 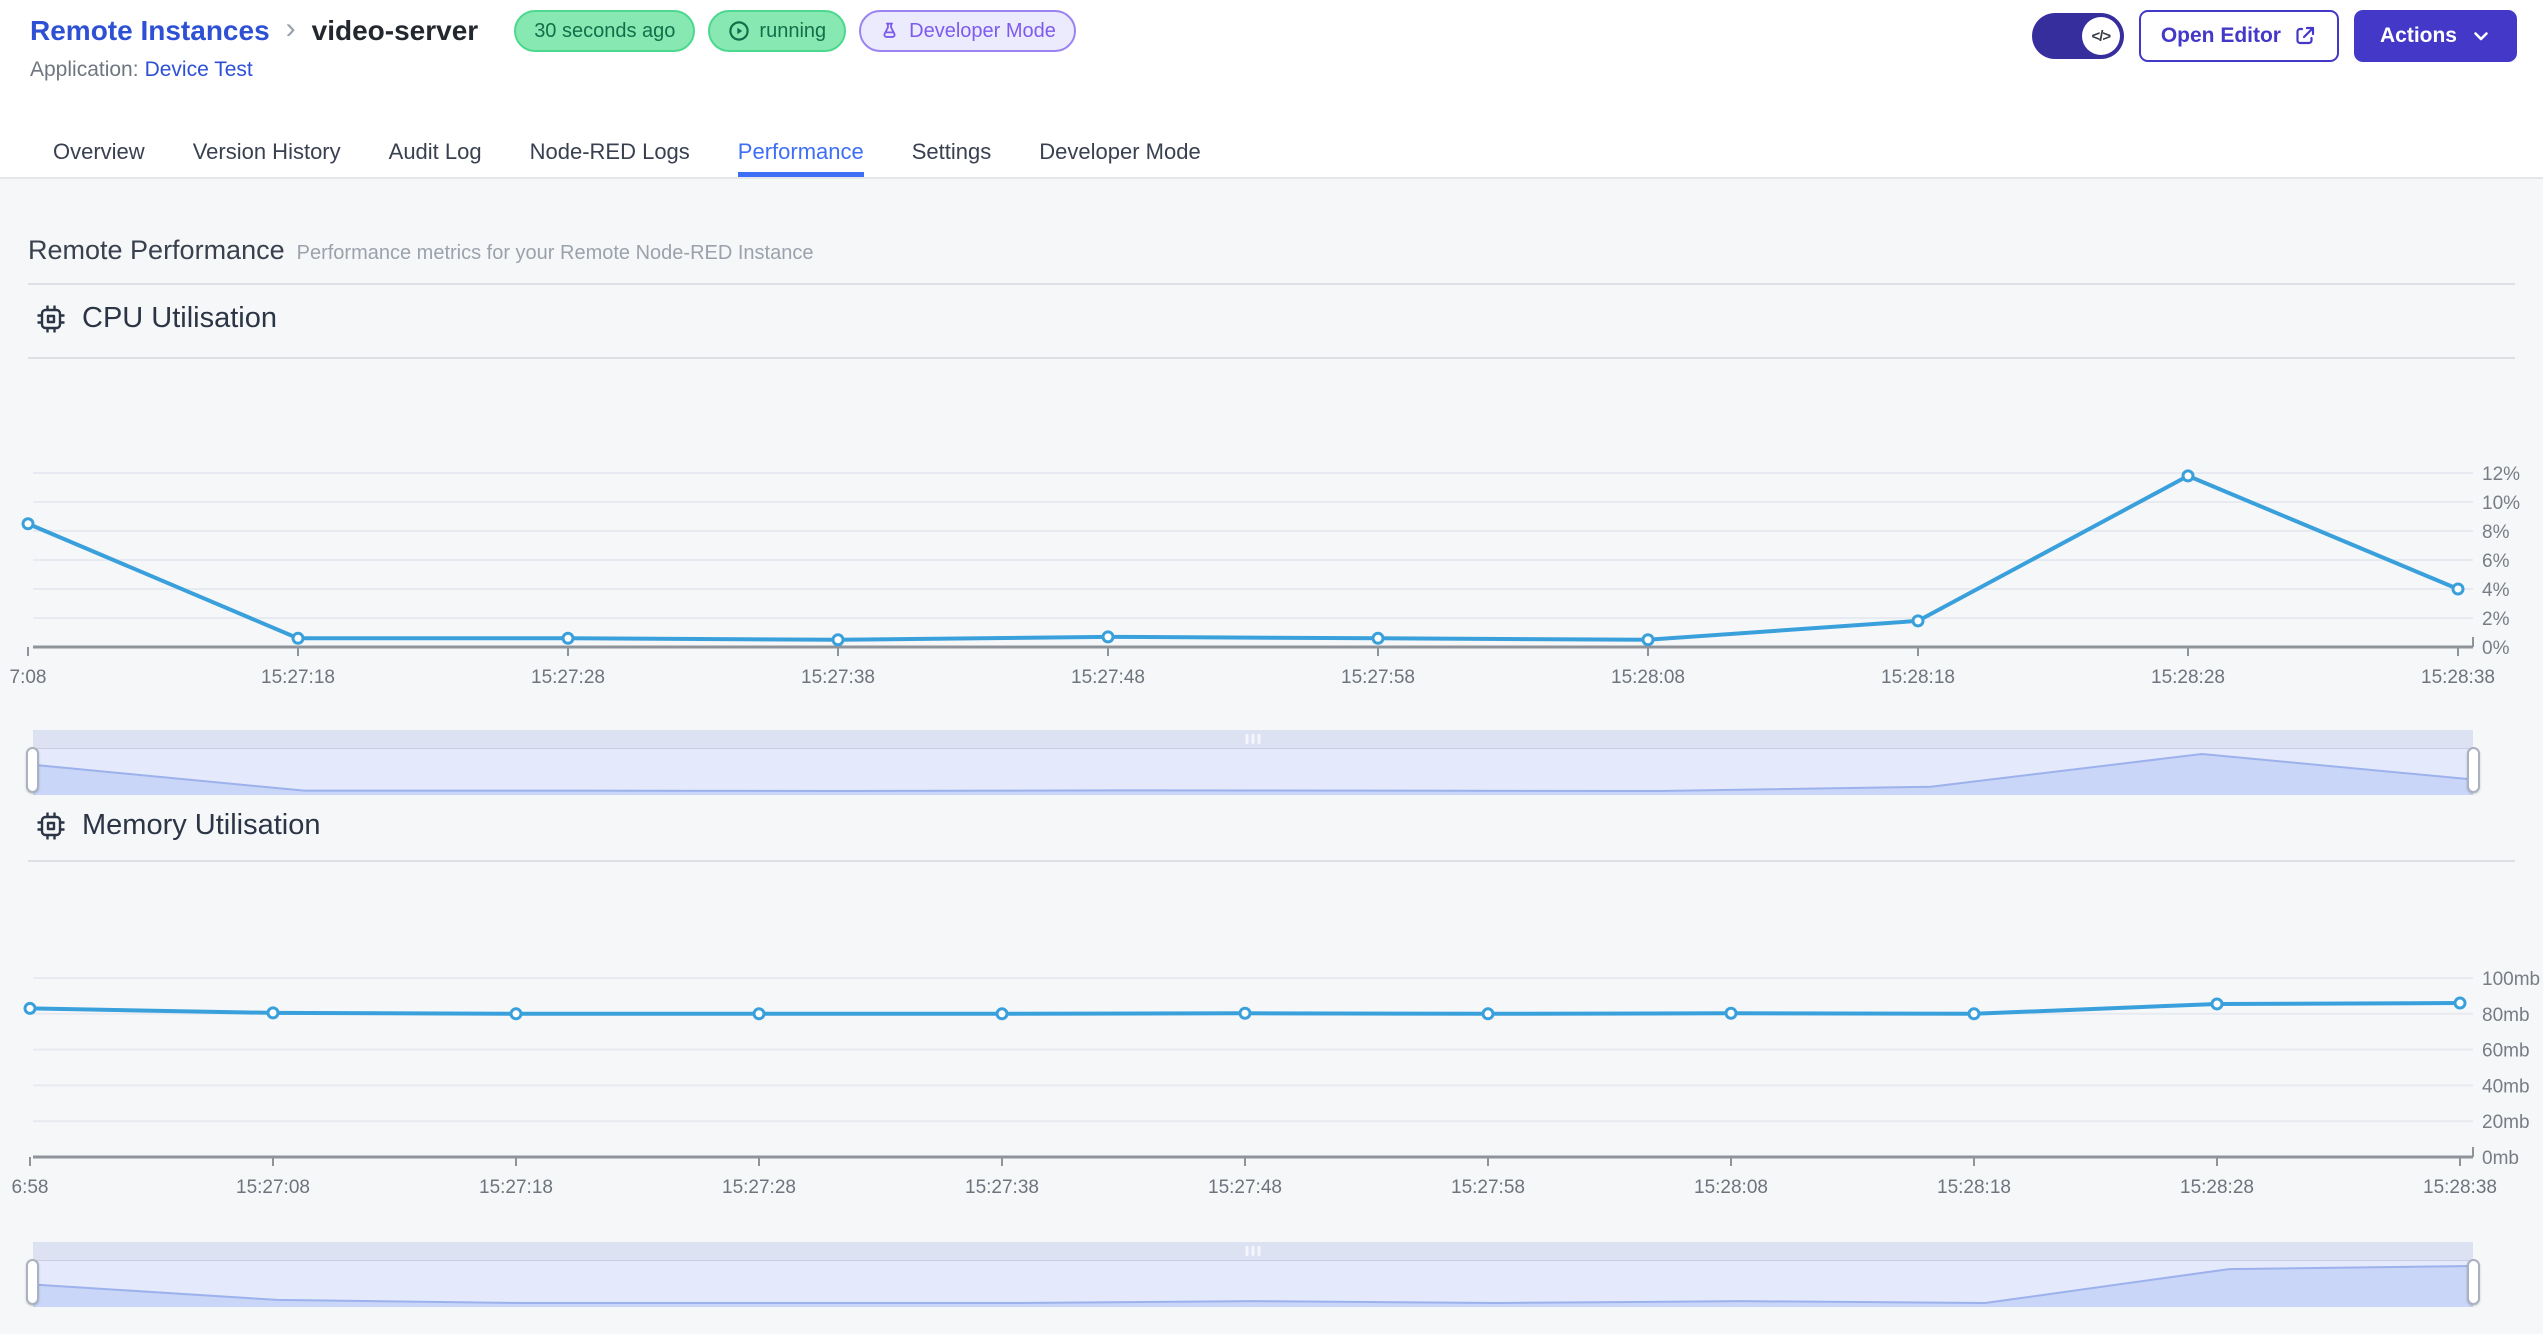 What do you see at coordinates (2473, 1282) in the screenshot?
I see `memory-zoom-right-handle` at bounding box center [2473, 1282].